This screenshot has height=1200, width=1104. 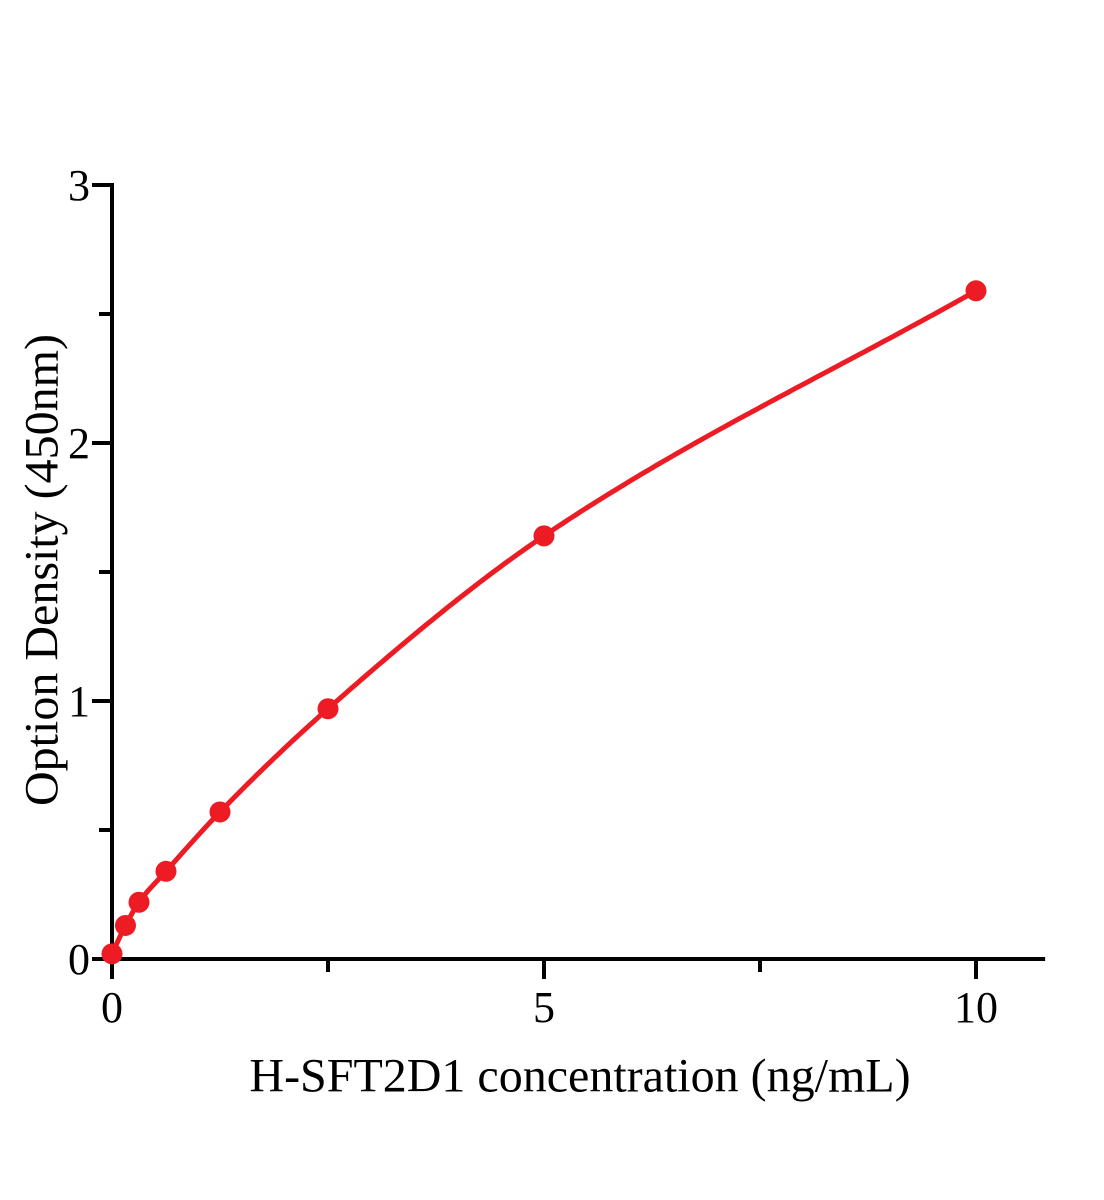 I want to click on x-axis-tick-label: 5, so click(x=544, y=1007).